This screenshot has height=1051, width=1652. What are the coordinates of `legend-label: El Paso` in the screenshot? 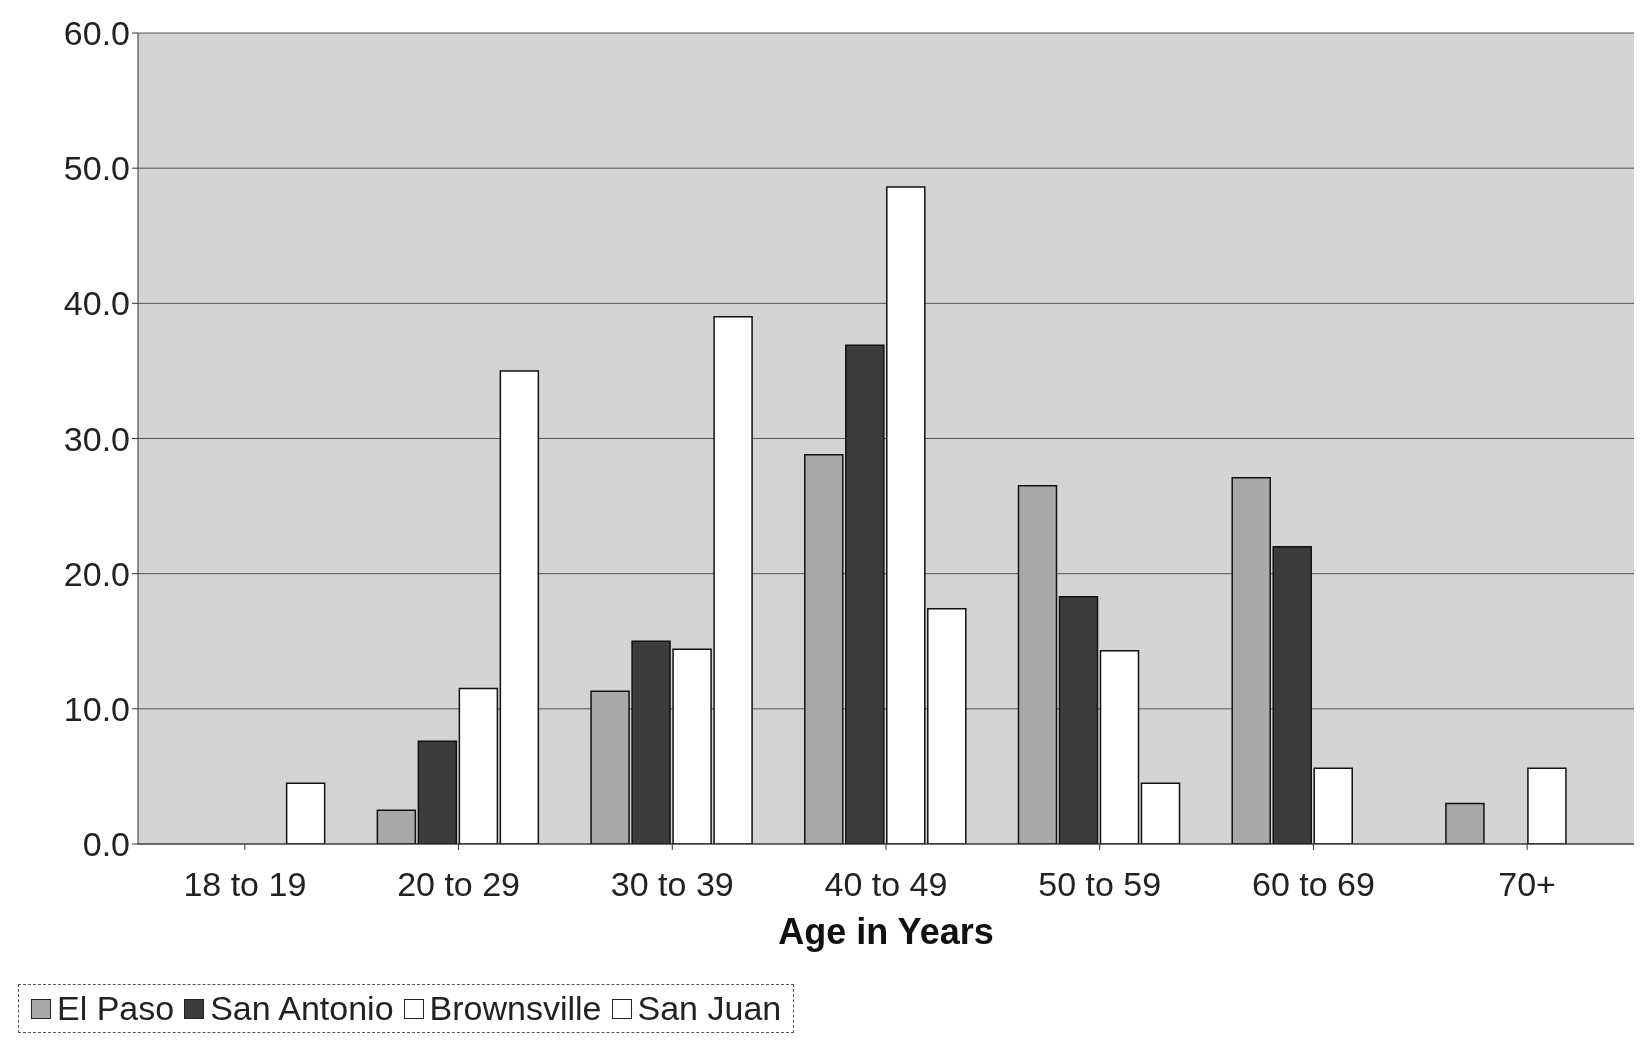 It's located at (115, 1008).